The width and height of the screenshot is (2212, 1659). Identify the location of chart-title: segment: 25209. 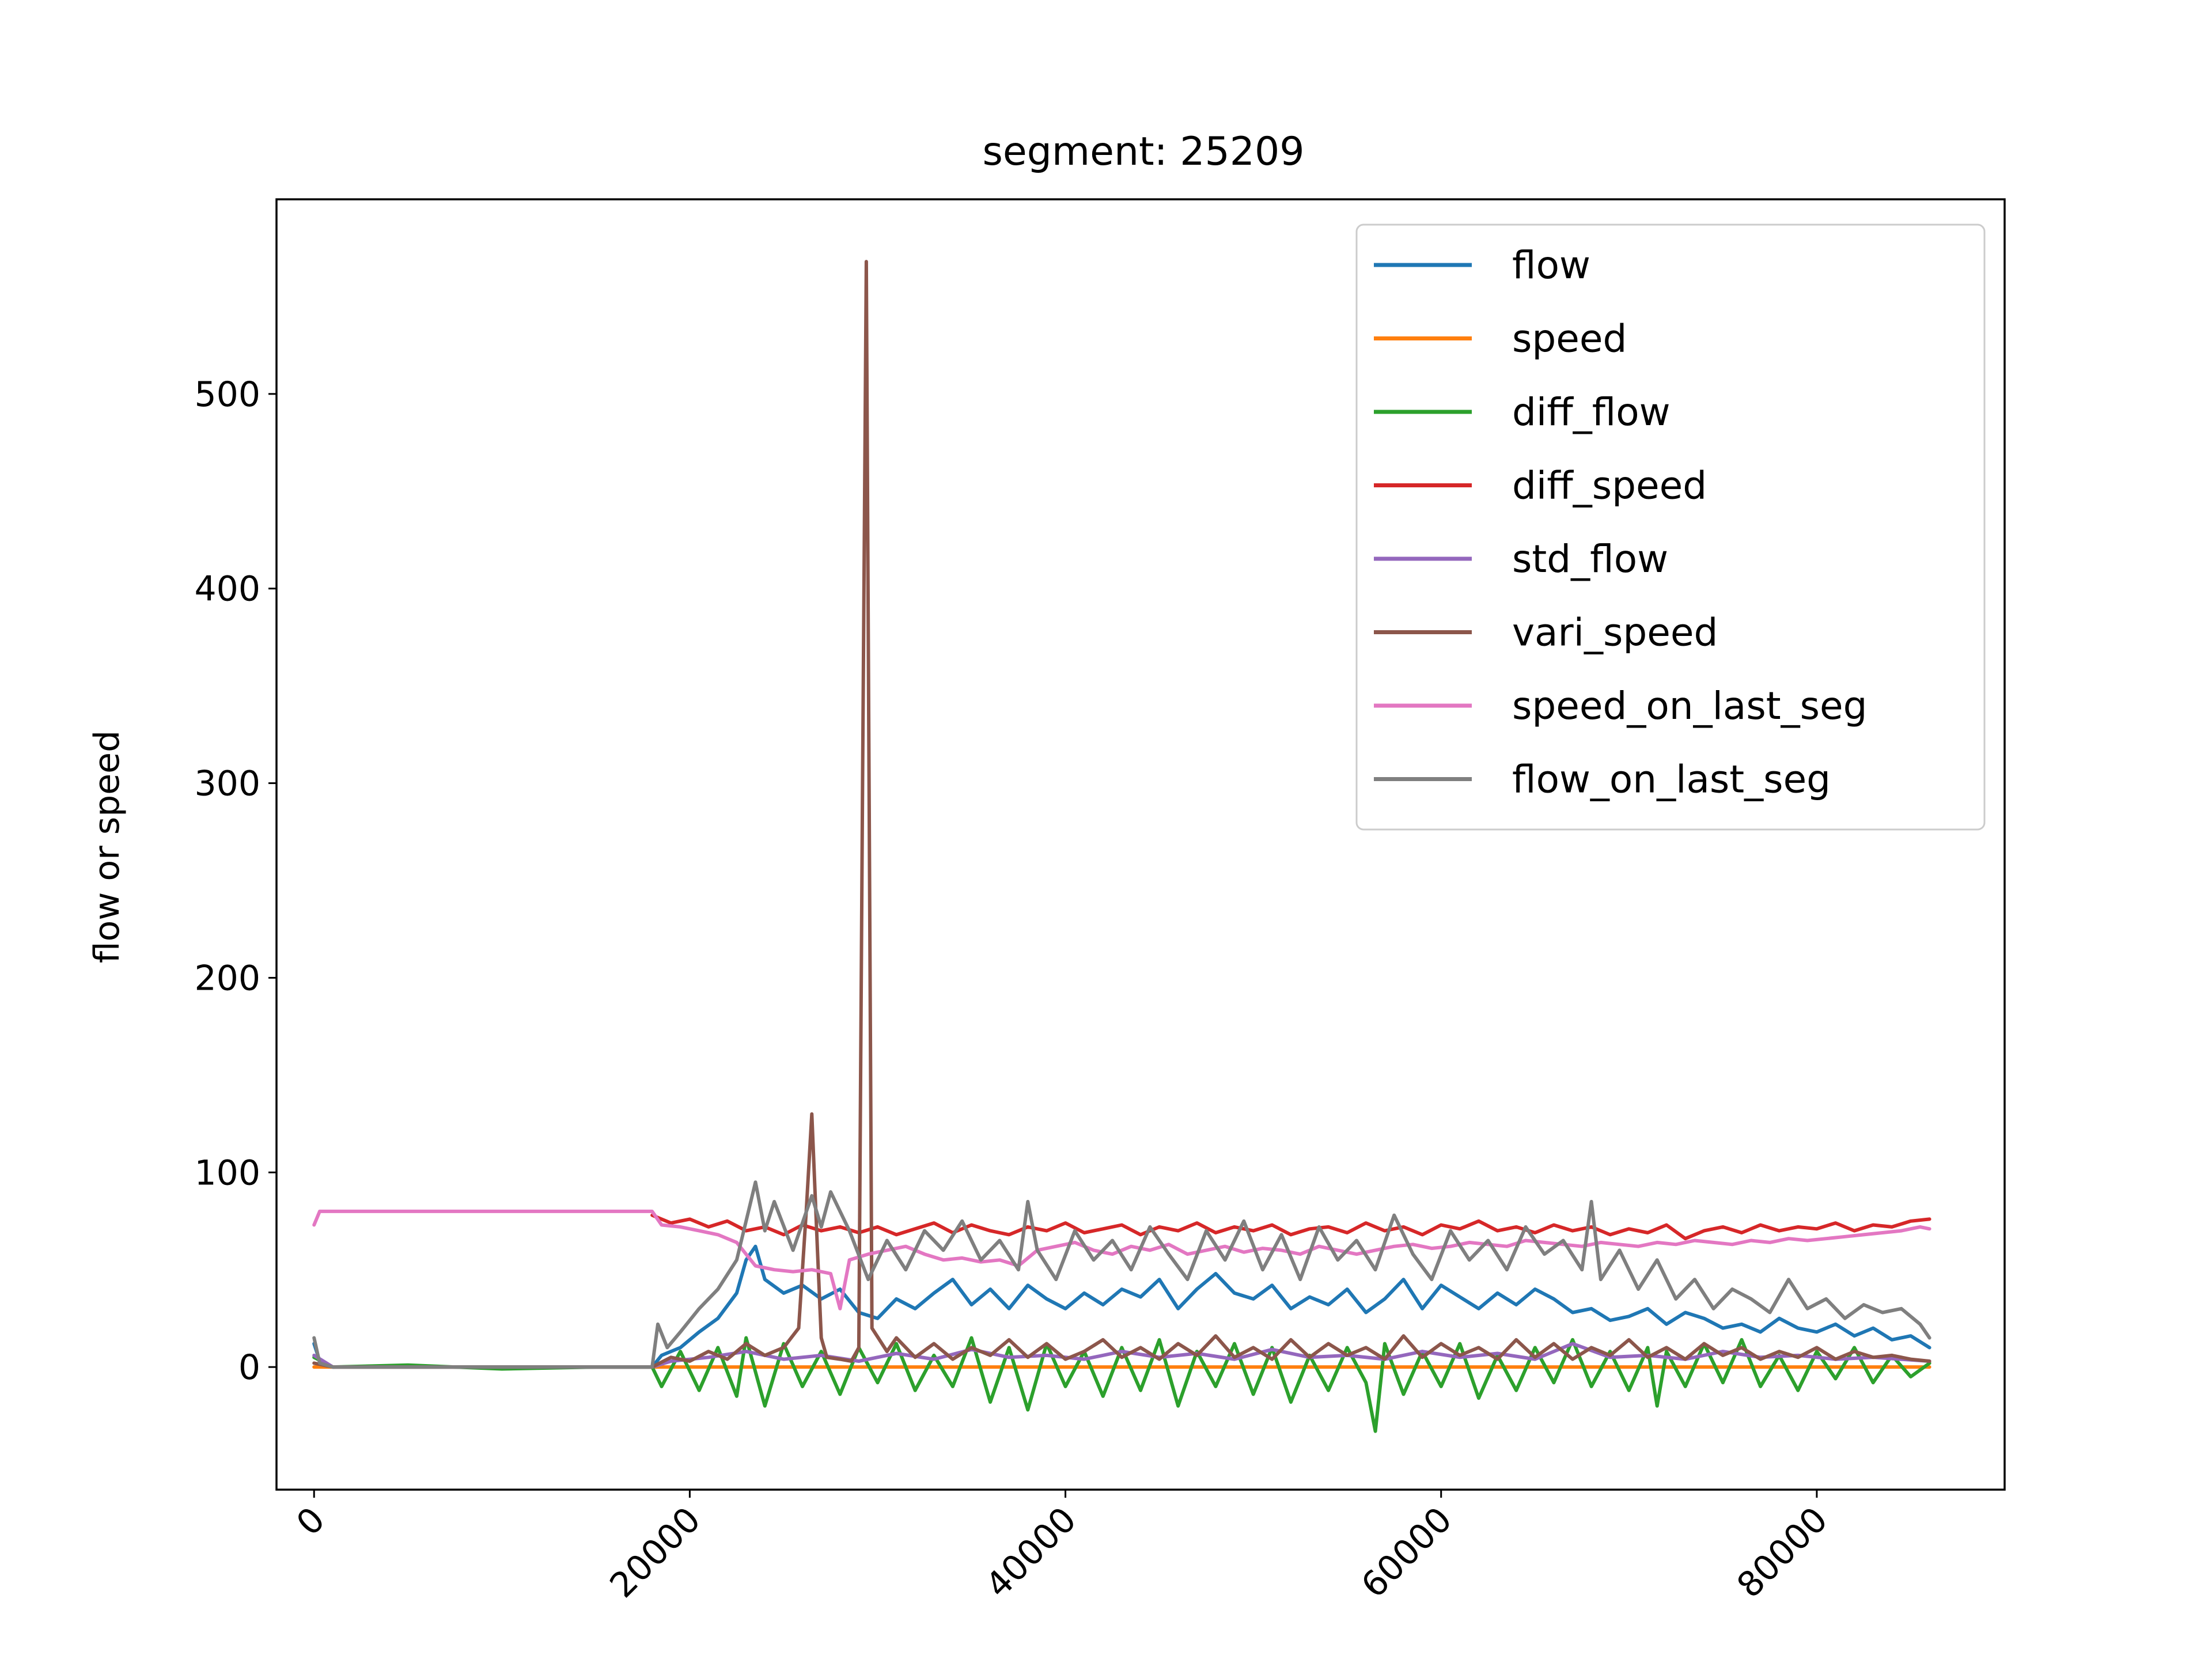
(1143, 152).